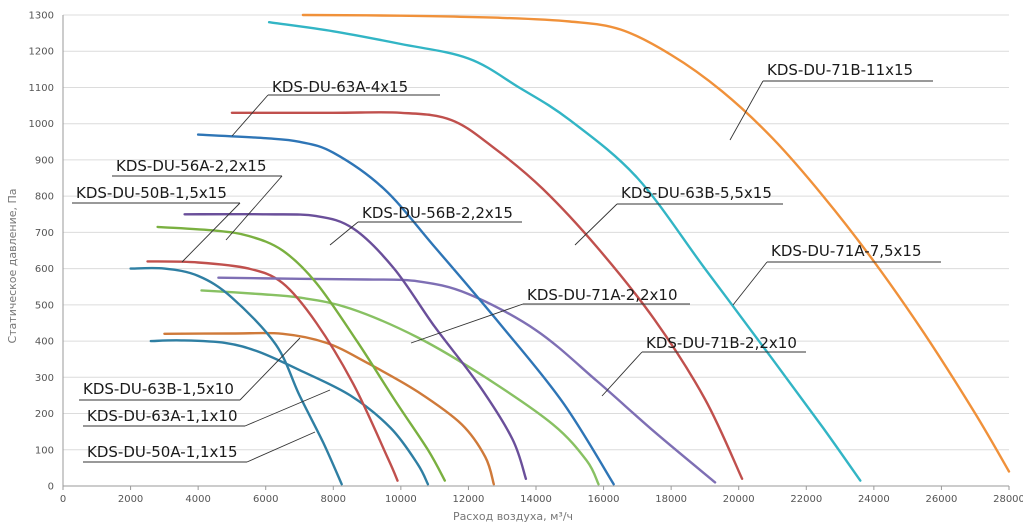  What do you see at coordinates (401, 499) in the screenshot?
I see `x-tick-label: 10000` at bounding box center [401, 499].